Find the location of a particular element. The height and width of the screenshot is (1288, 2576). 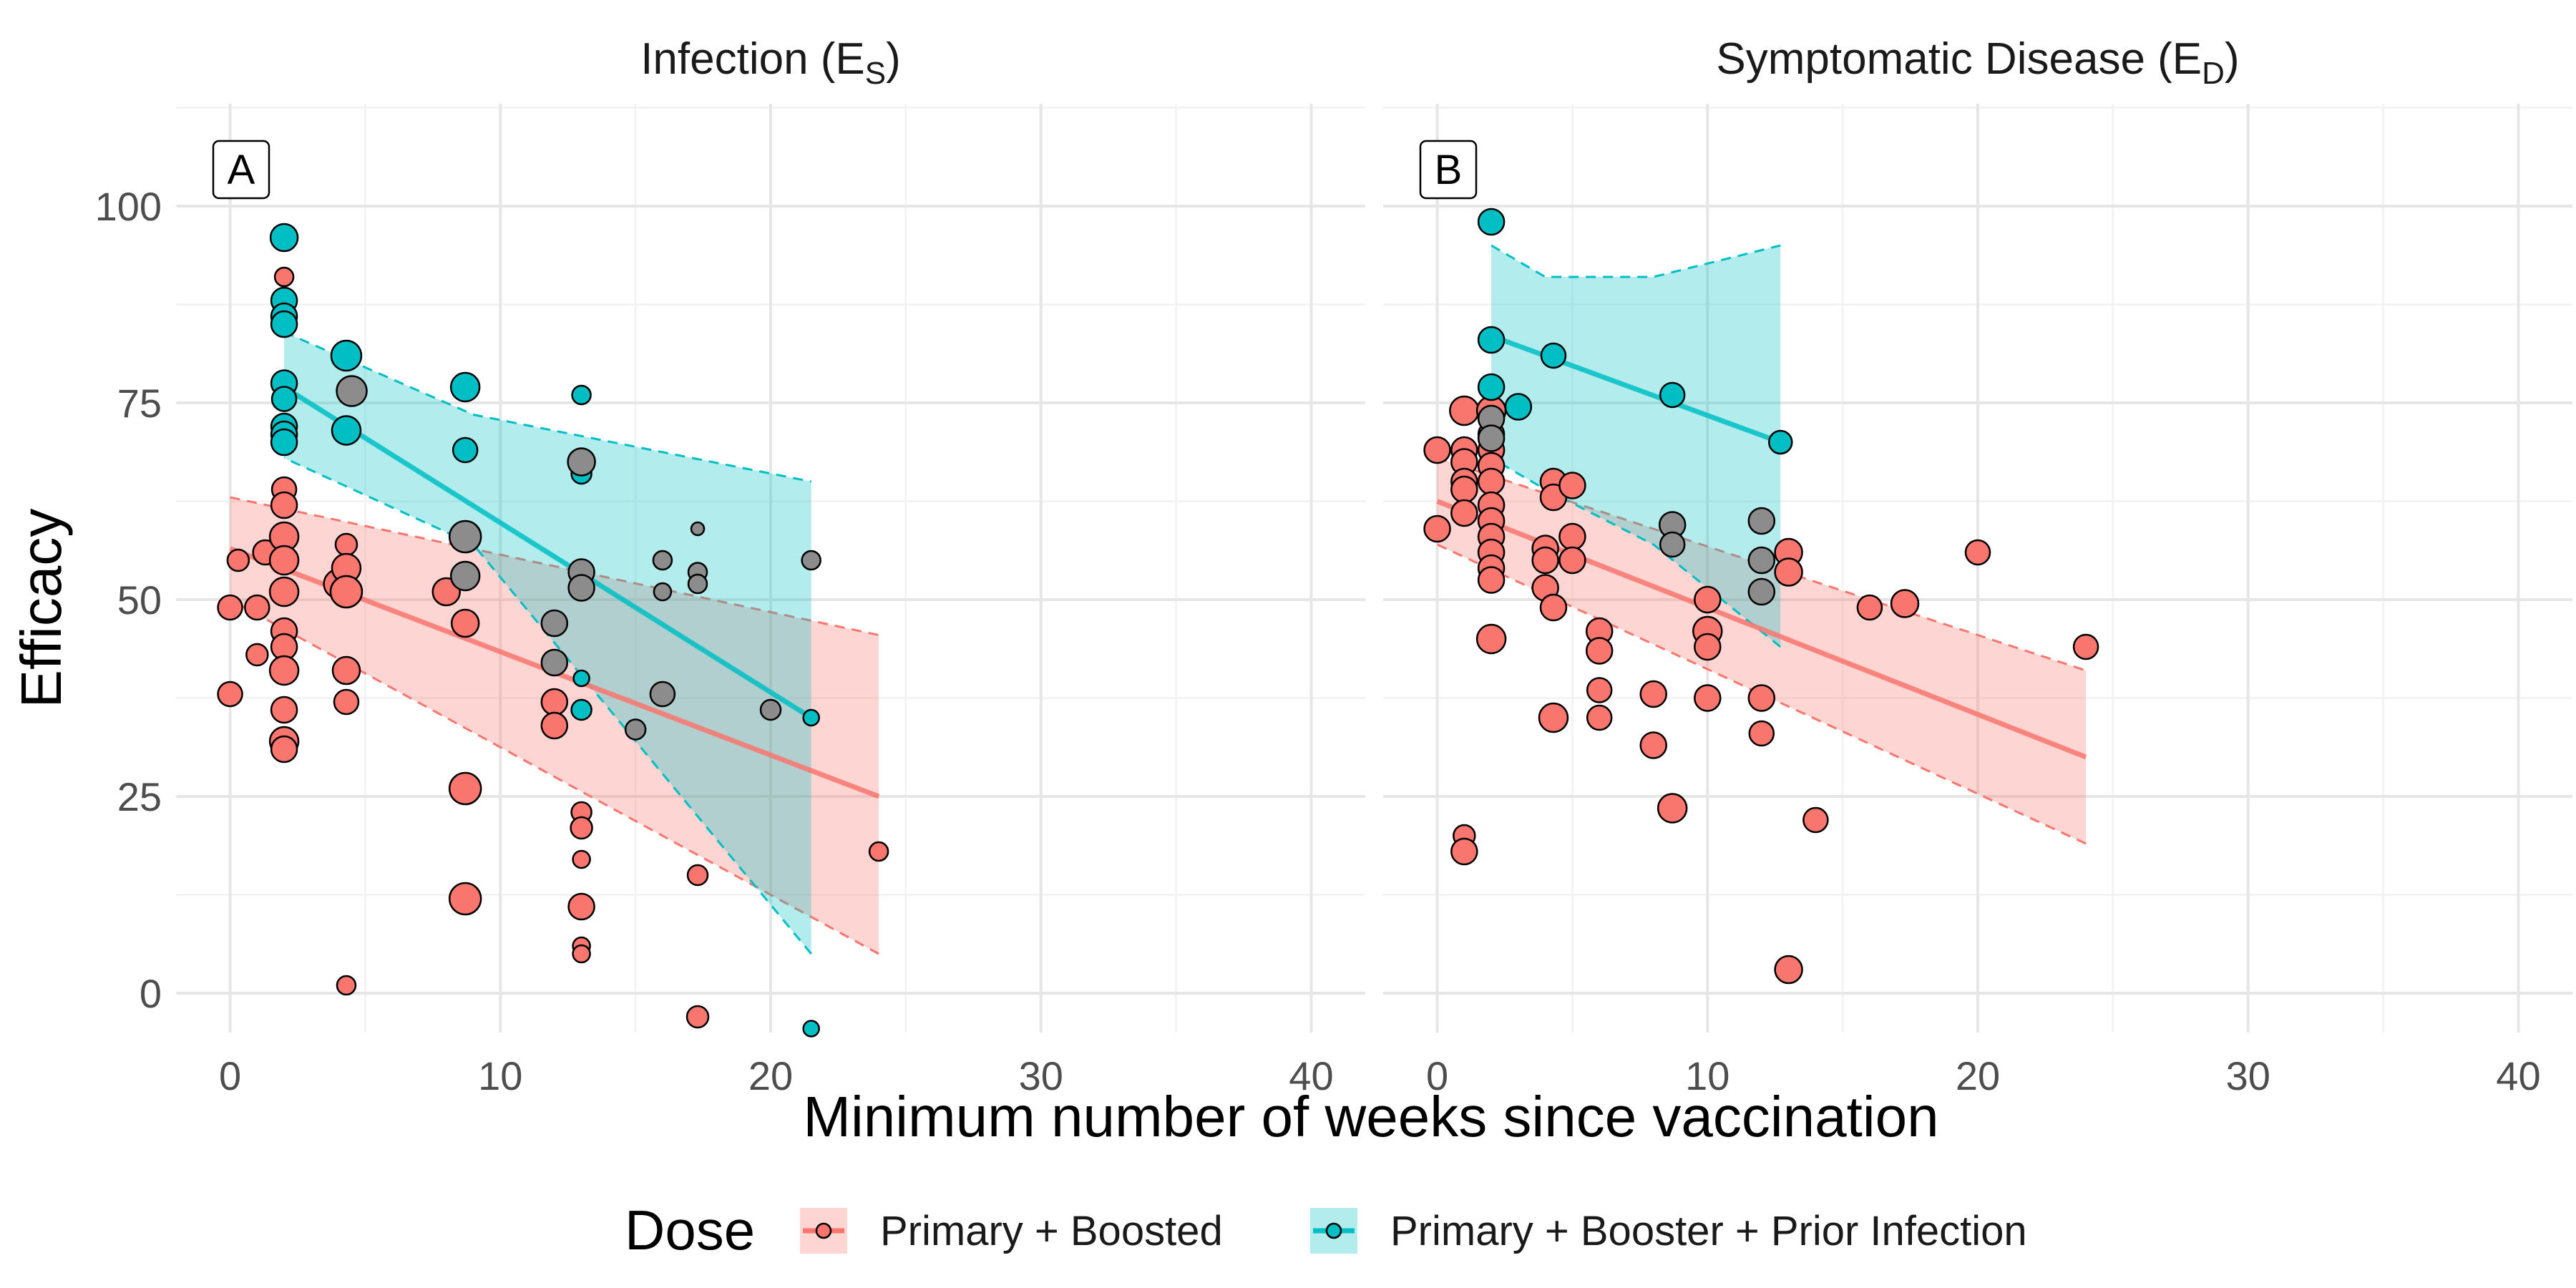

panel-tag: B is located at coordinates (1448, 170).